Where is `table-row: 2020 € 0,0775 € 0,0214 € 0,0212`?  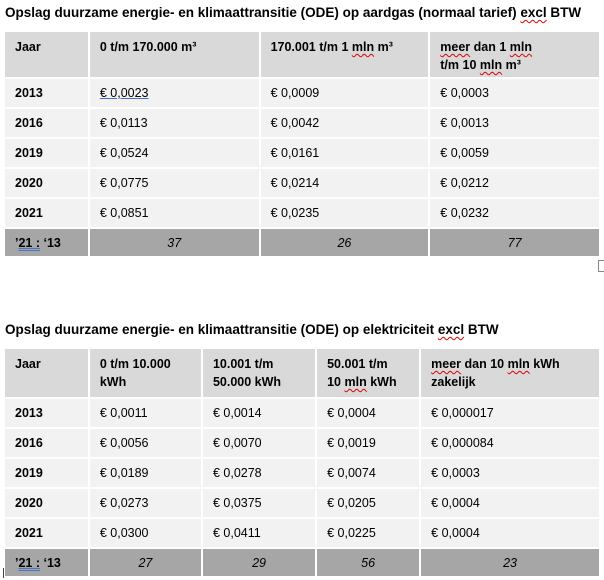 table-row: 2020 € 0,0775 € 0,0214 € 0,0212 is located at coordinates (302, 183).